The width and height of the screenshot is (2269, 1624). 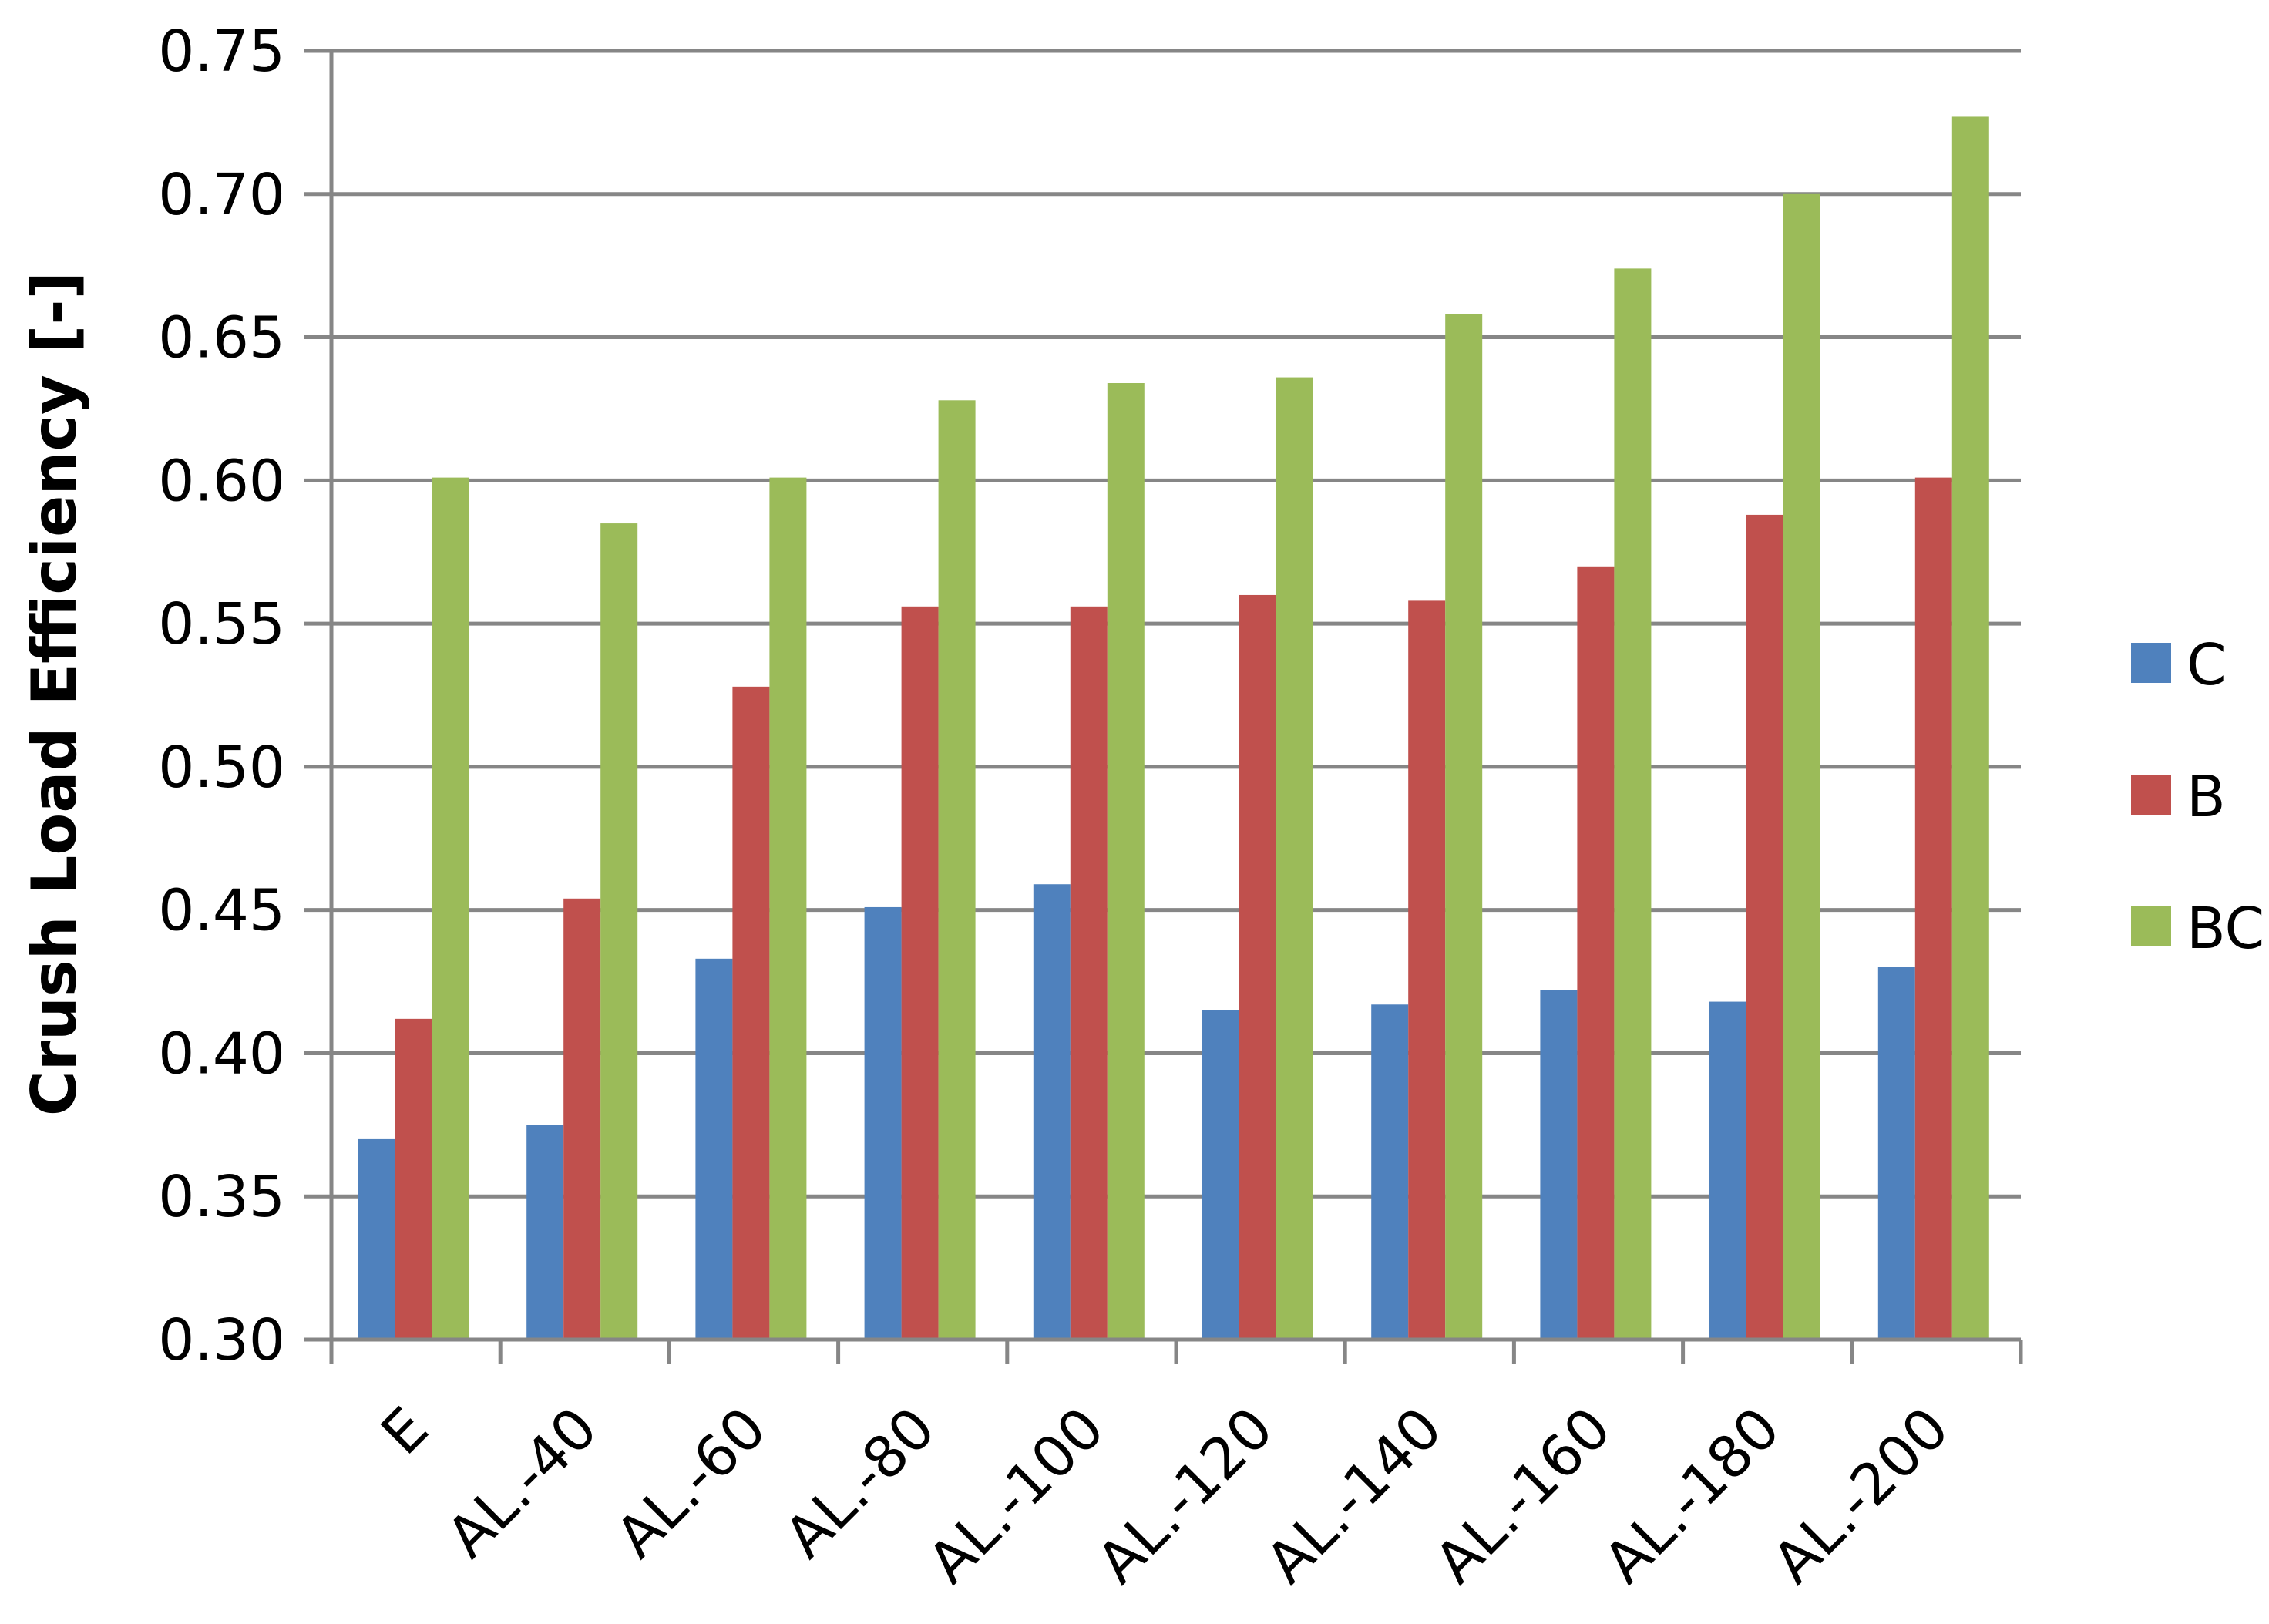 What do you see at coordinates (2151, 663) in the screenshot?
I see `legend-swatch-c` at bounding box center [2151, 663].